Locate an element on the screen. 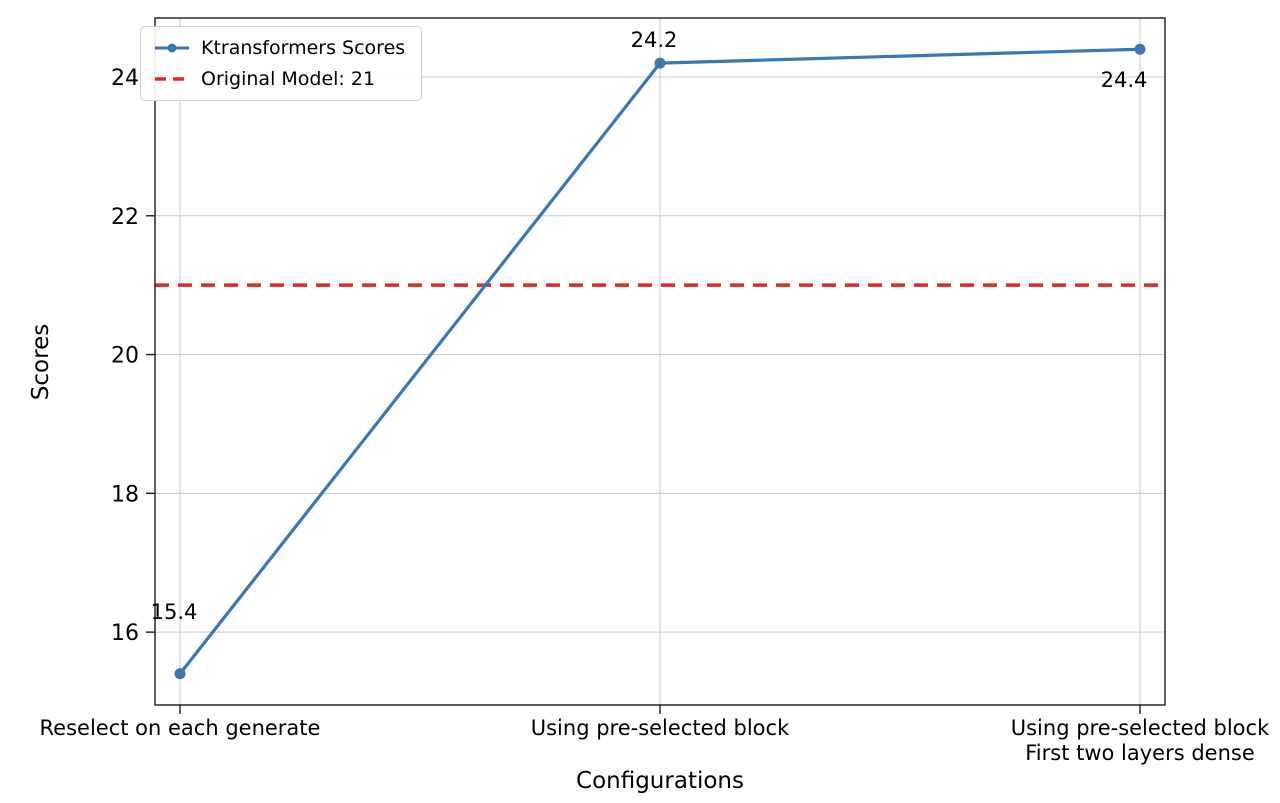 This screenshot has width=1280, height=803. svg-text: 20 is located at coordinates (125, 356).